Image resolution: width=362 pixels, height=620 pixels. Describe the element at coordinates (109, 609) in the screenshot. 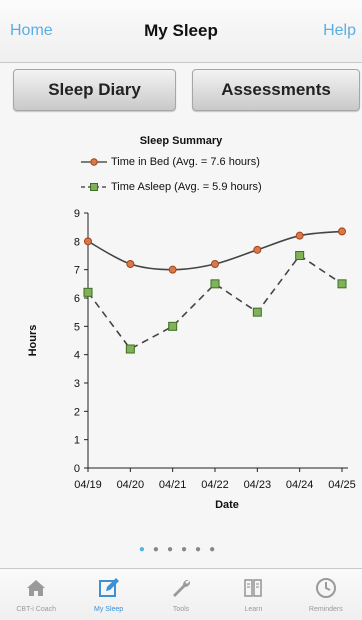

I see `tab-label-my-sleep: My Sleep` at that location.